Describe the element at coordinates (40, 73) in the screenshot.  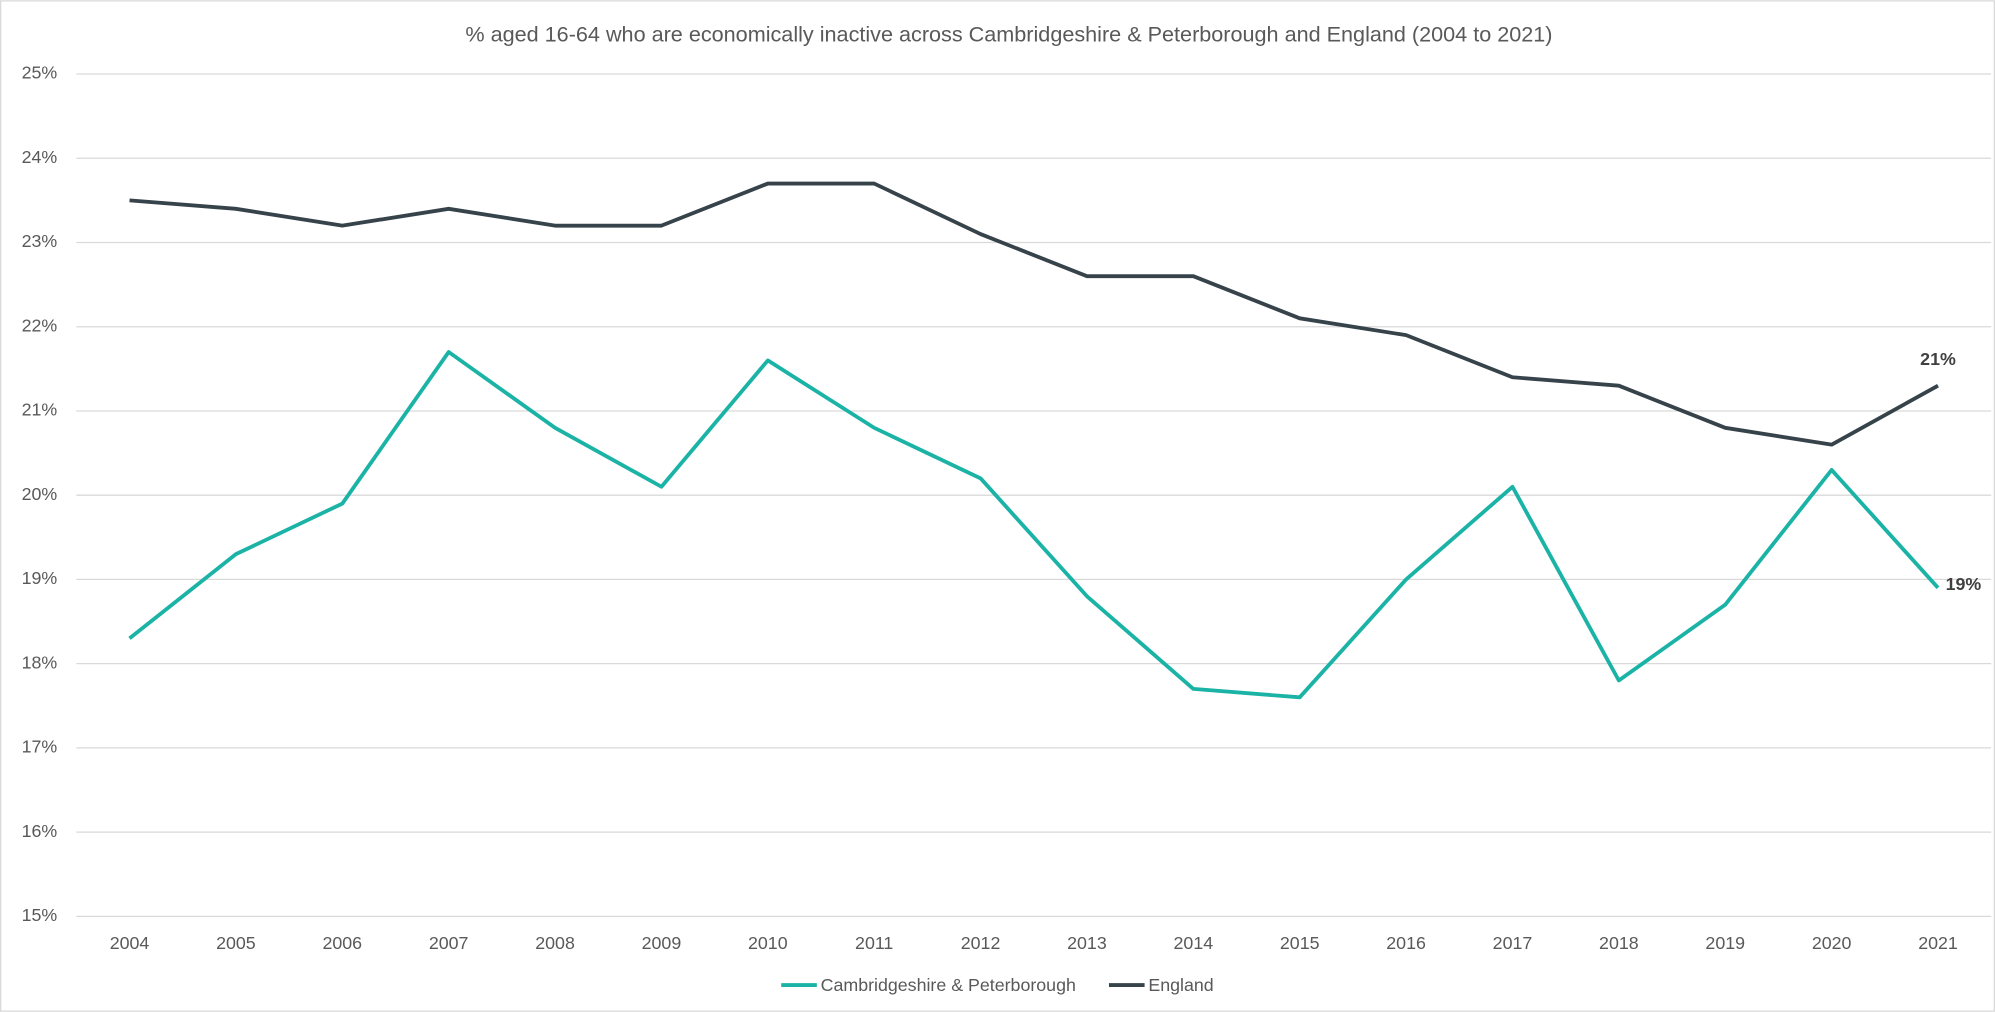
I see `y-tick-label: 25%` at that location.